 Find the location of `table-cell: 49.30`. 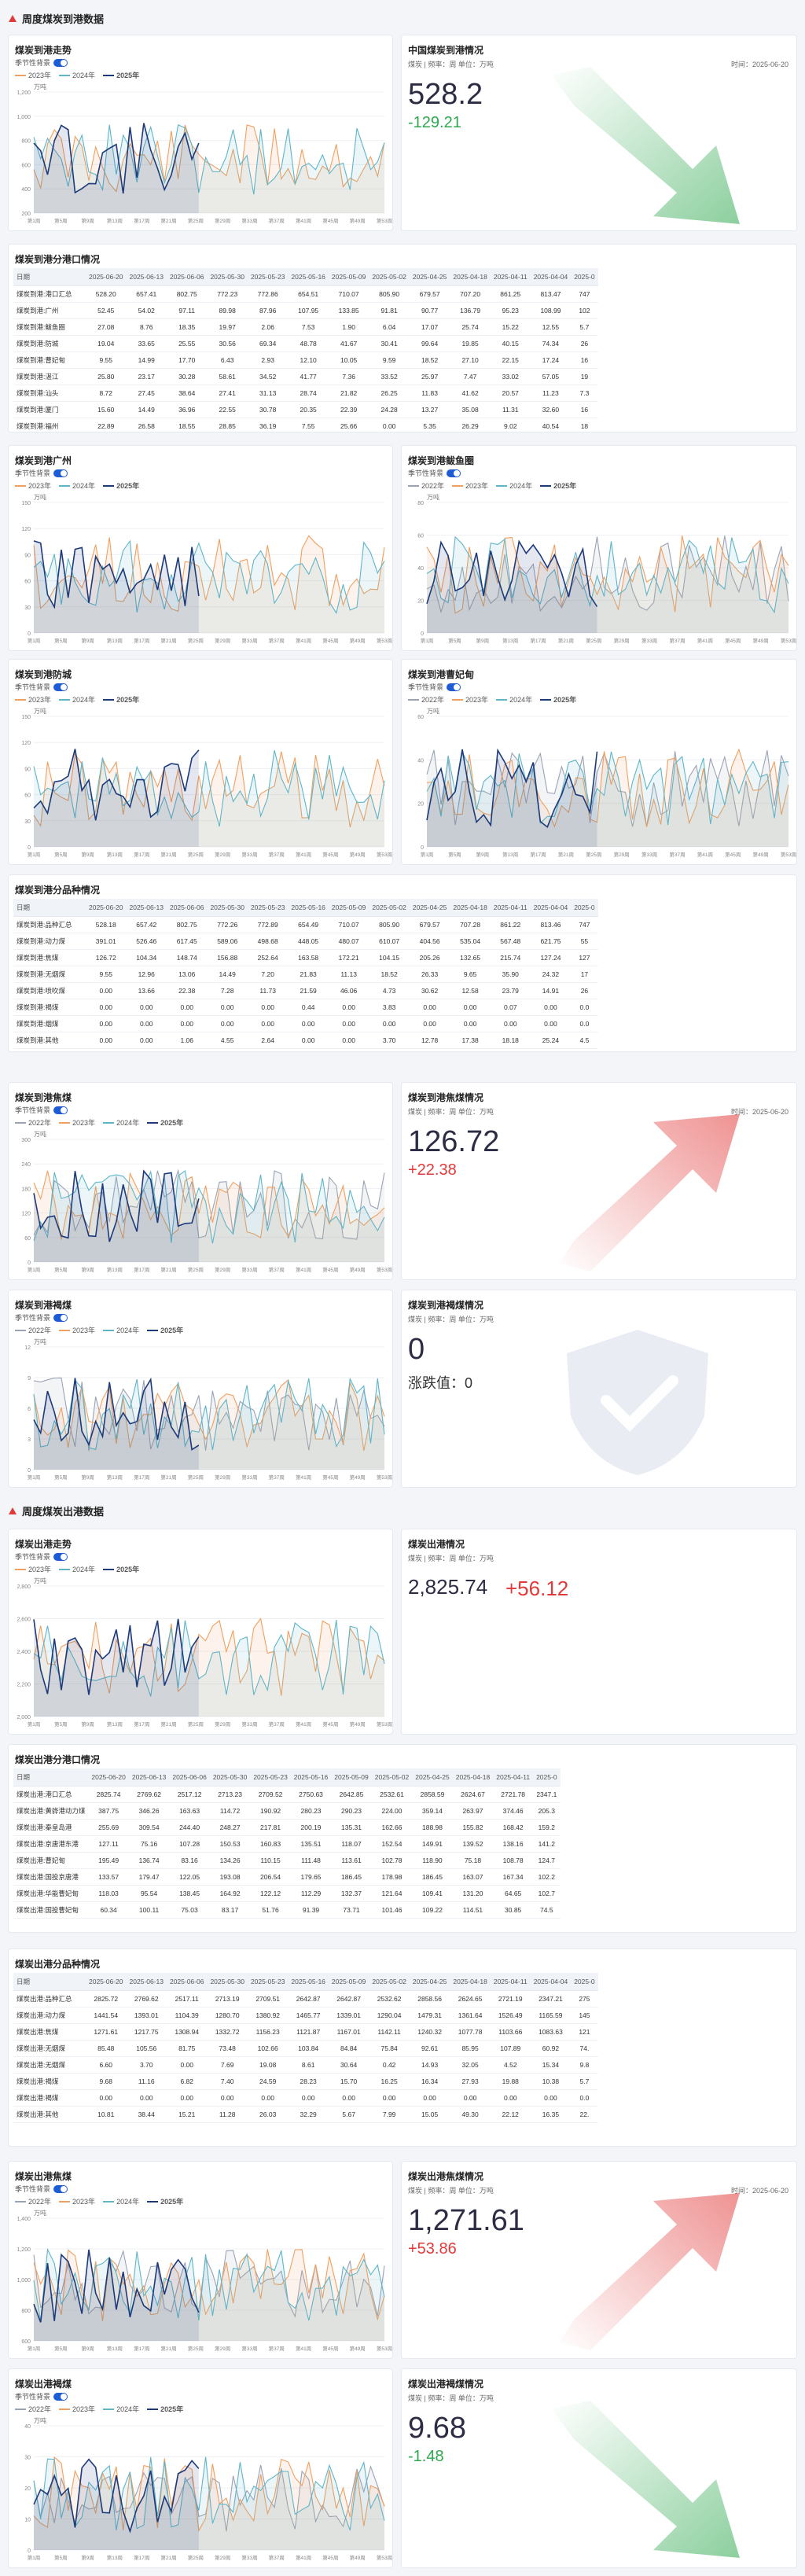

table-cell: 49.30 is located at coordinates (470, 2114).